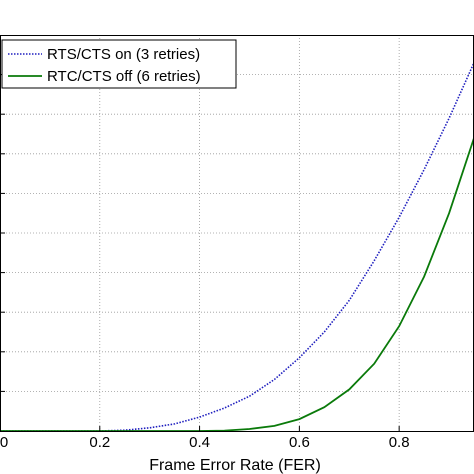  Describe the element at coordinates (124, 76) in the screenshot. I see `legend-label-rtc-cts-off: RTC/CTS off (6 retries)` at that location.